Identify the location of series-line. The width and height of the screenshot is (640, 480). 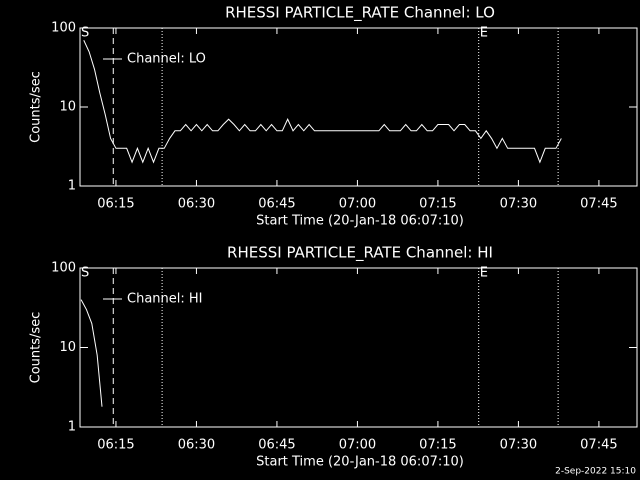
(91, 353).